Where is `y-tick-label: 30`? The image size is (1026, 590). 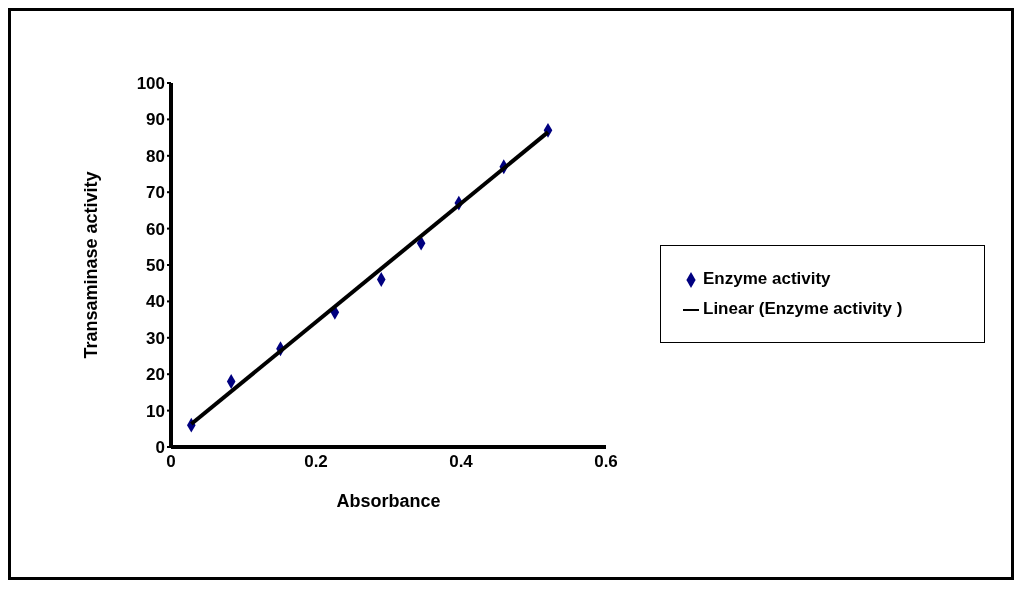
y-tick-label: 30 is located at coordinates (155, 338).